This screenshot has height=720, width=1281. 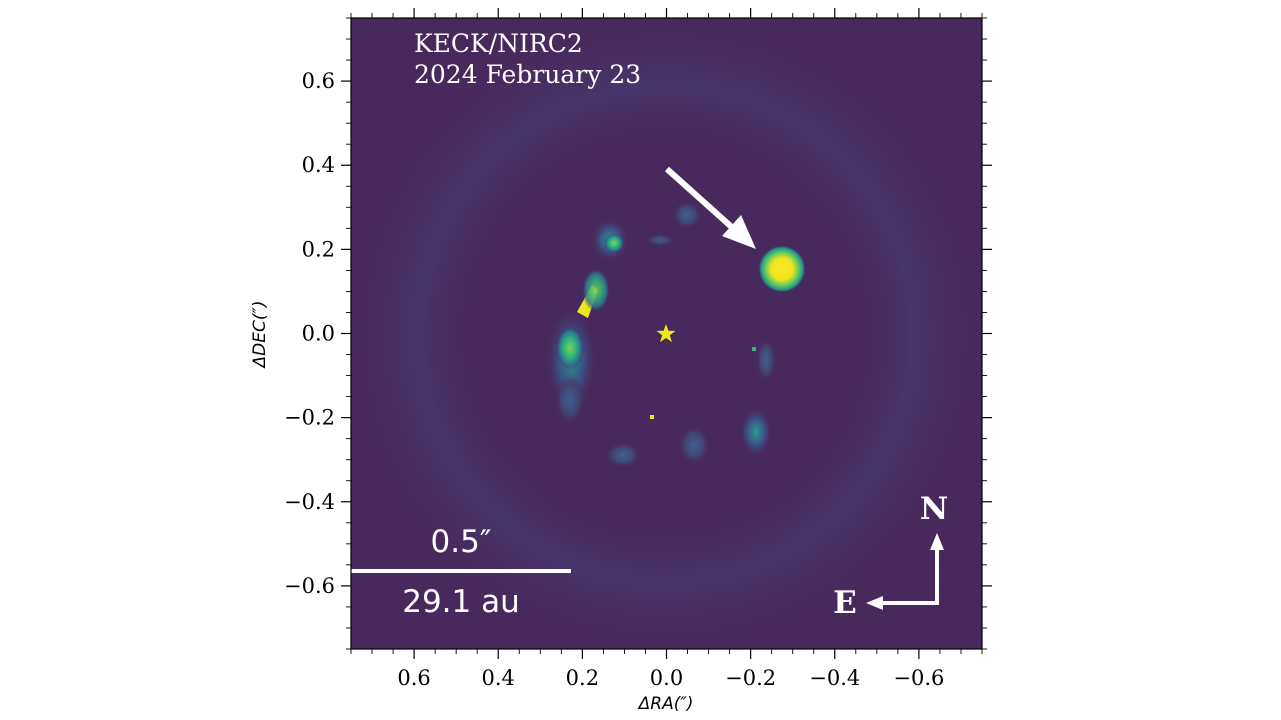 What do you see at coordinates (260, 335) in the screenshot?
I see `y-axis-label: ΔDEC(″)` at bounding box center [260, 335].